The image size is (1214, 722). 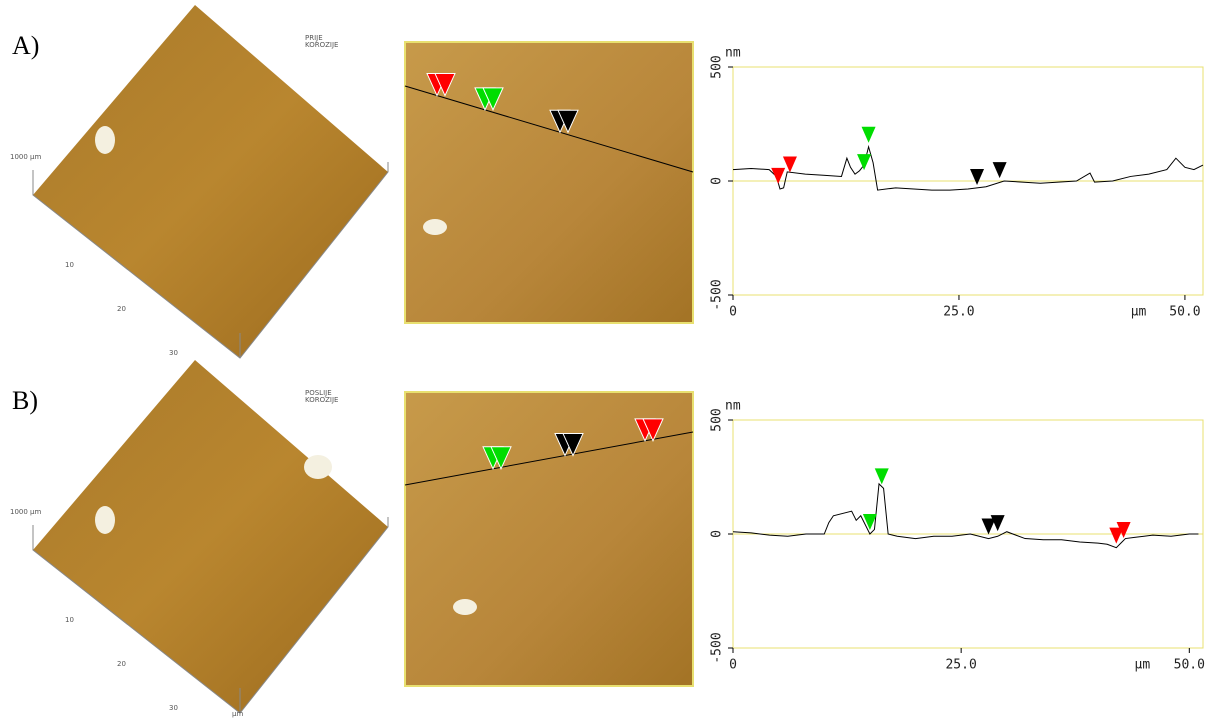 I want to click on panel-label: A), so click(x=25, y=45).